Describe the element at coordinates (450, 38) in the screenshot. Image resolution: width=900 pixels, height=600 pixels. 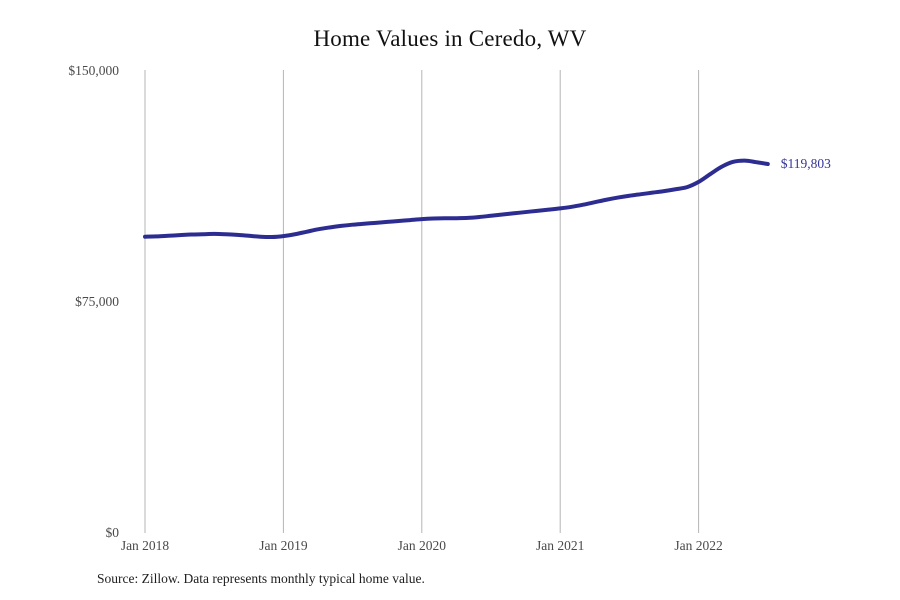
I see `chart-title: Home Values in Ceredo, WV` at that location.